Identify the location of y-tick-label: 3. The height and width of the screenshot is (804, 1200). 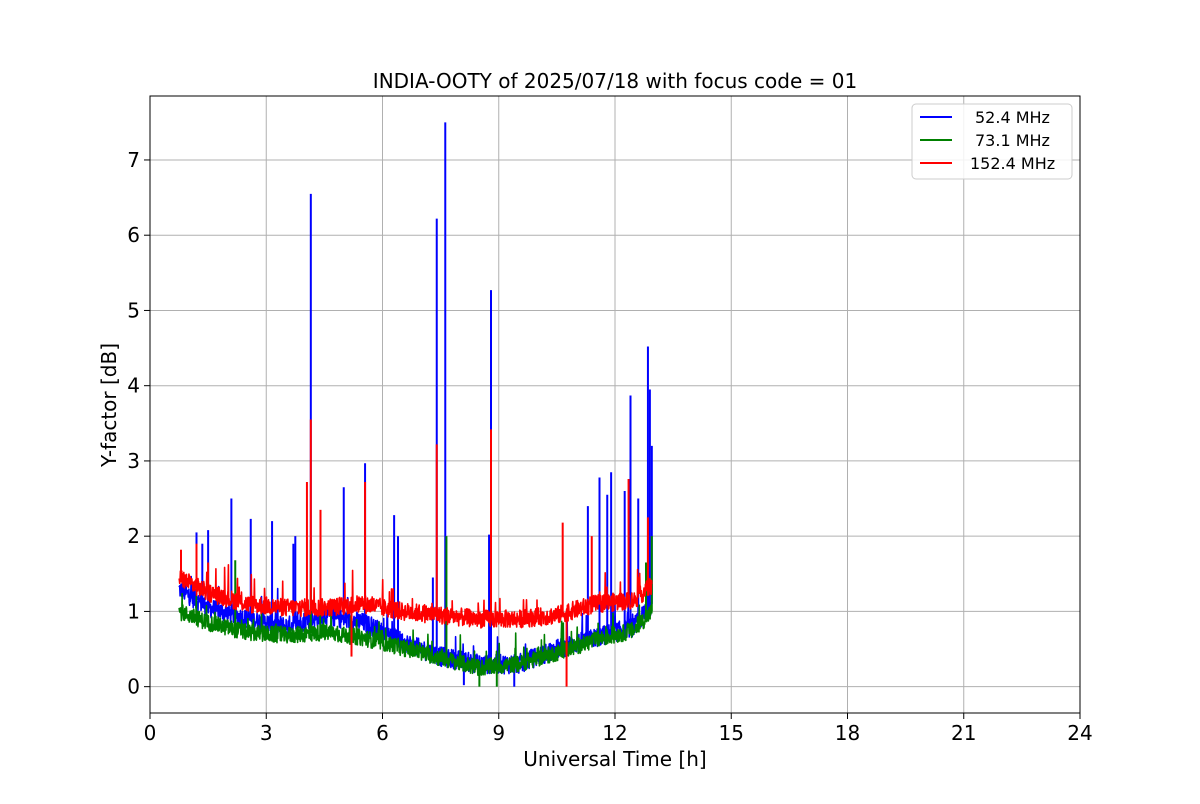
(133, 461).